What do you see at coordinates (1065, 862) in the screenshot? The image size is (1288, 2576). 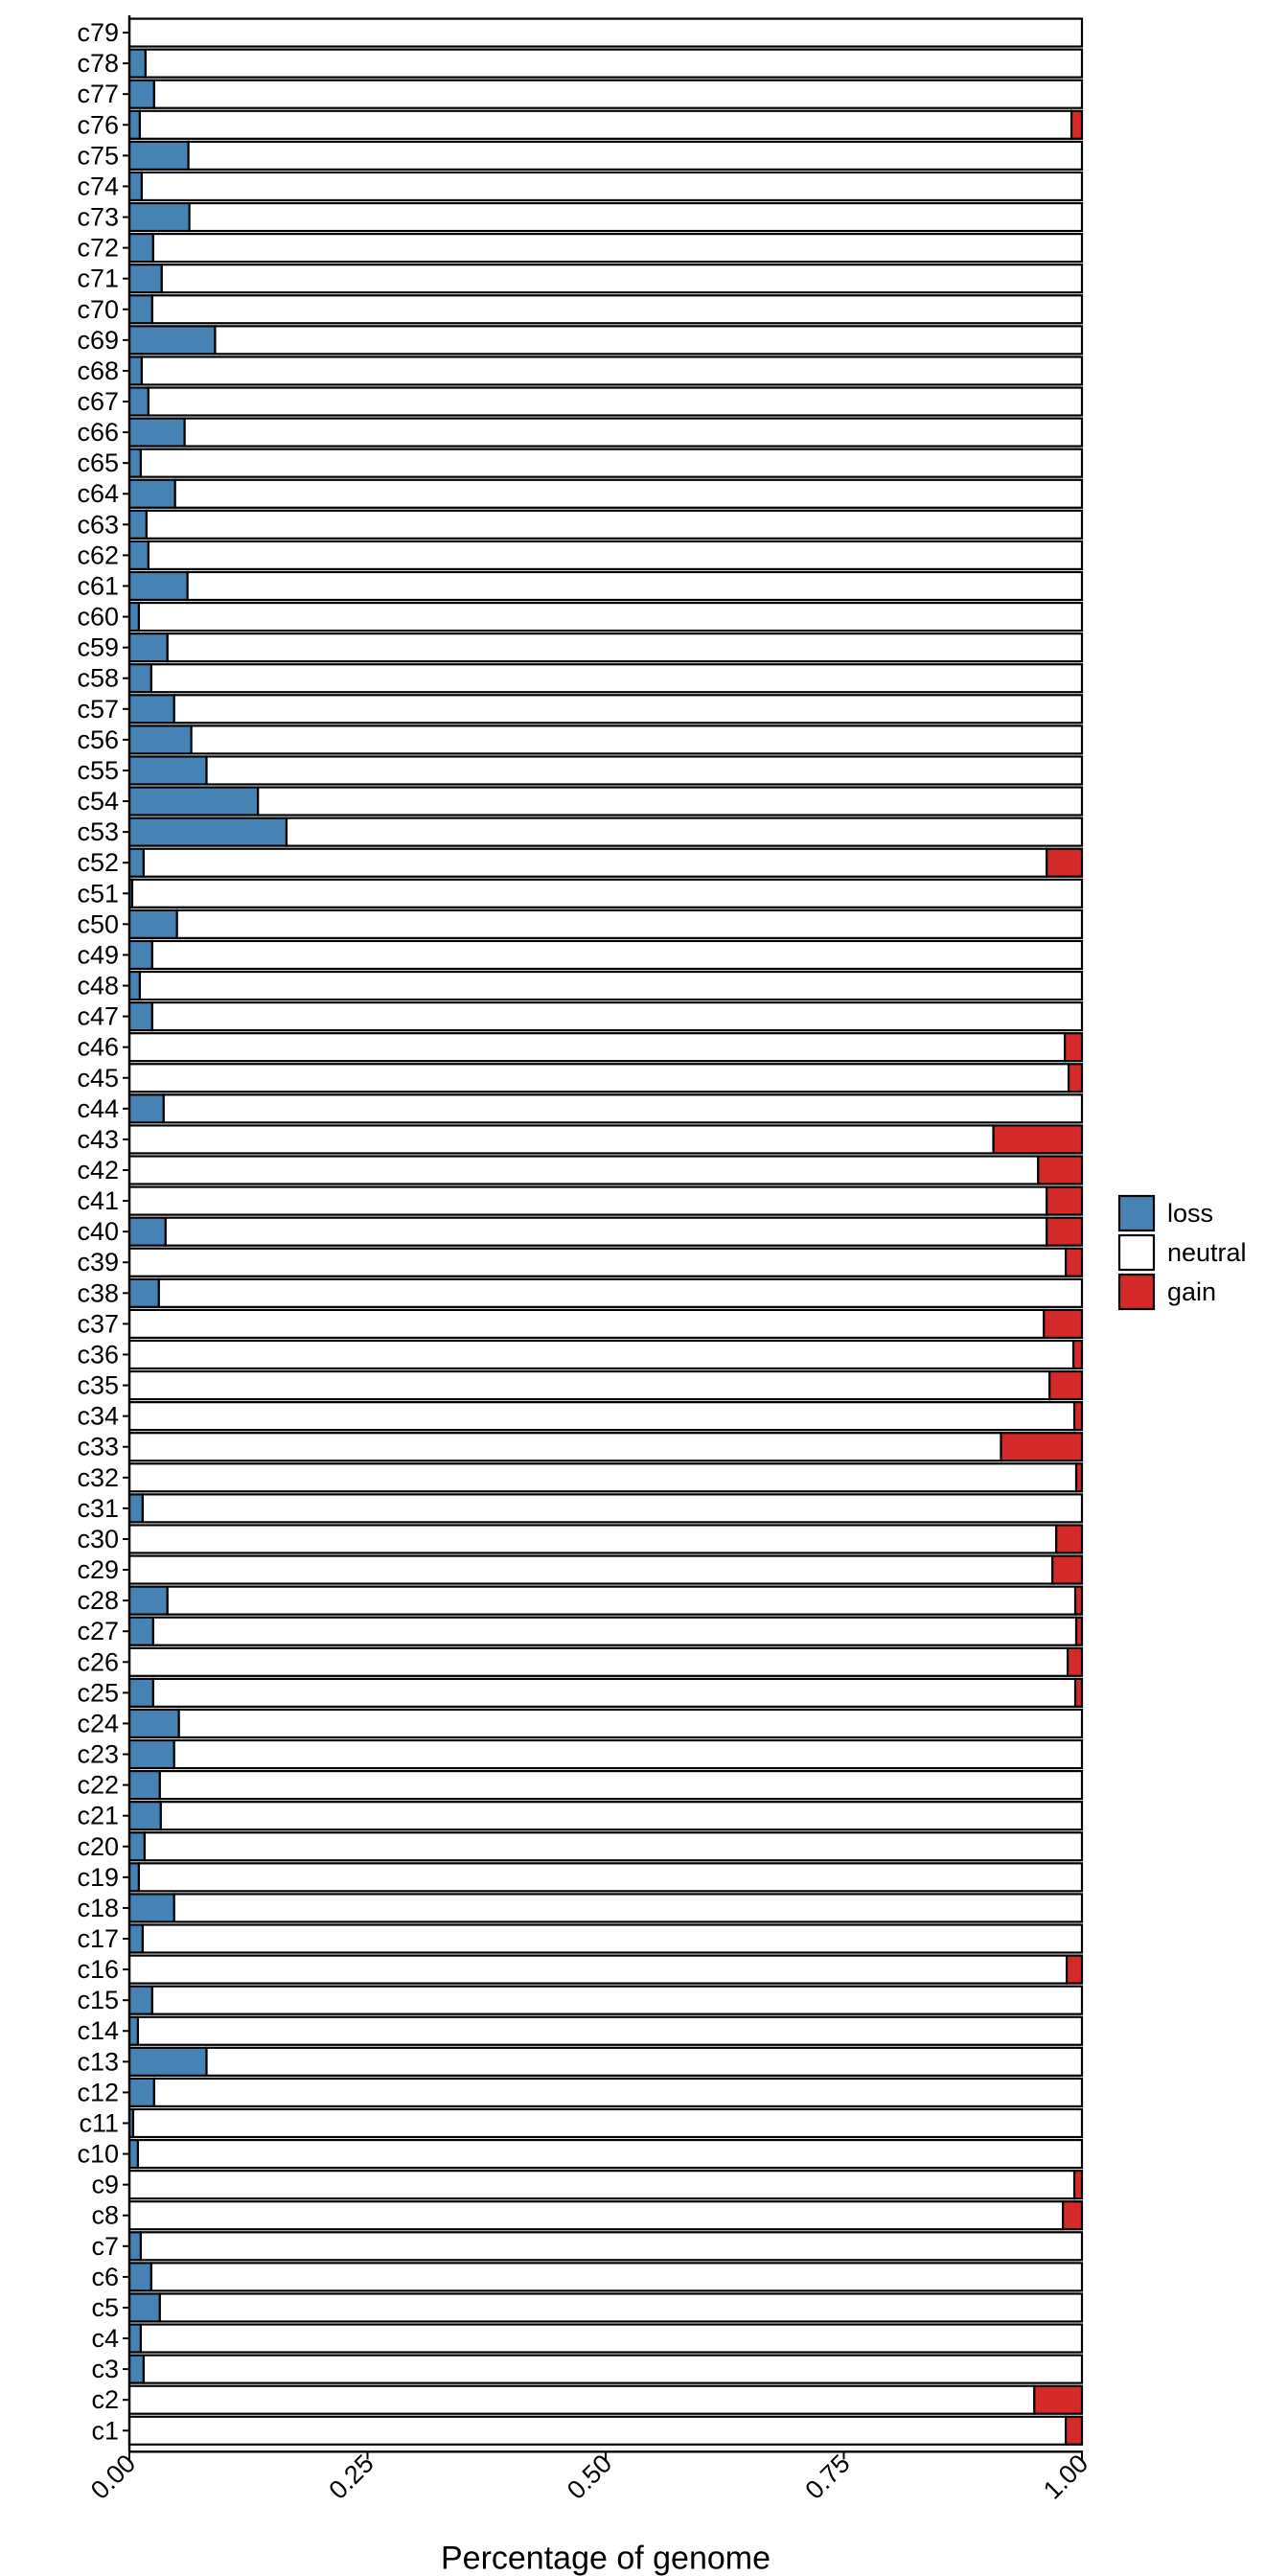 I see `bar-gain-c52` at bounding box center [1065, 862].